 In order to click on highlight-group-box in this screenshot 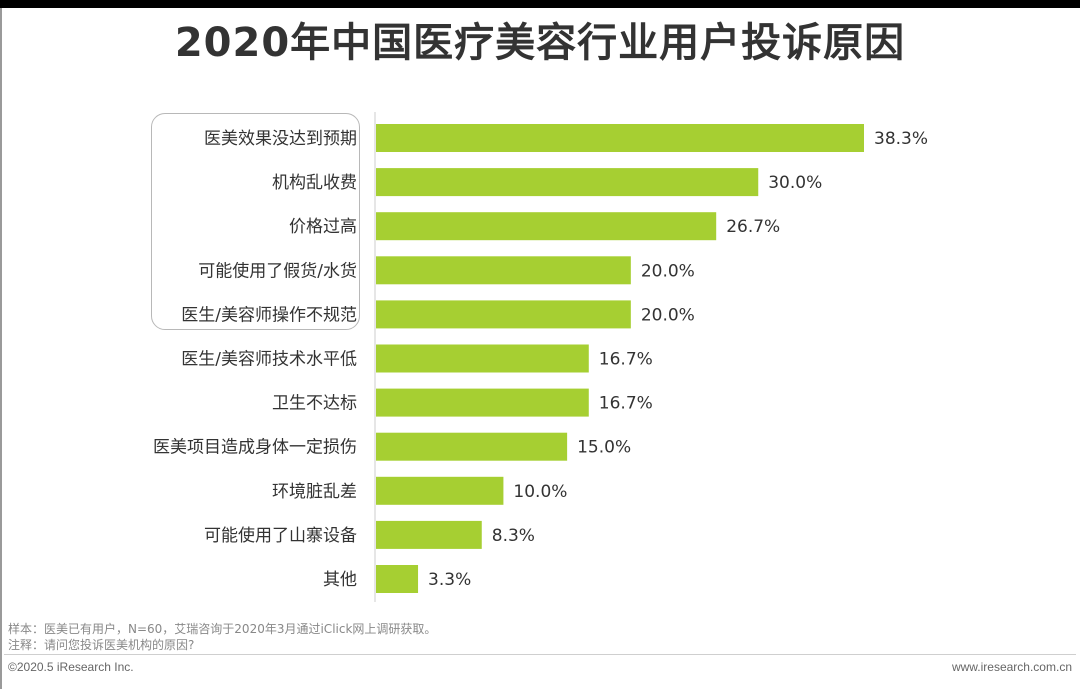, I will do `click(255, 221)`.